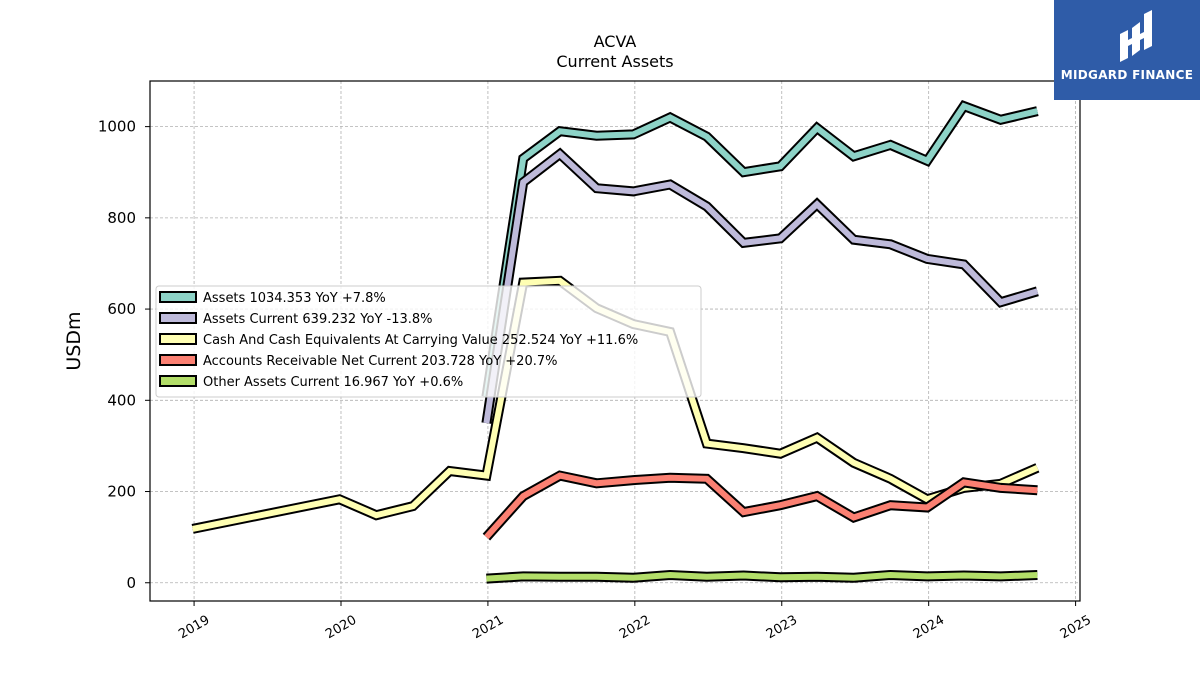 Image resolution: width=1200 pixels, height=675 pixels. Describe the element at coordinates (131, 583) in the screenshot. I see `y-tick-label: 0` at that location.